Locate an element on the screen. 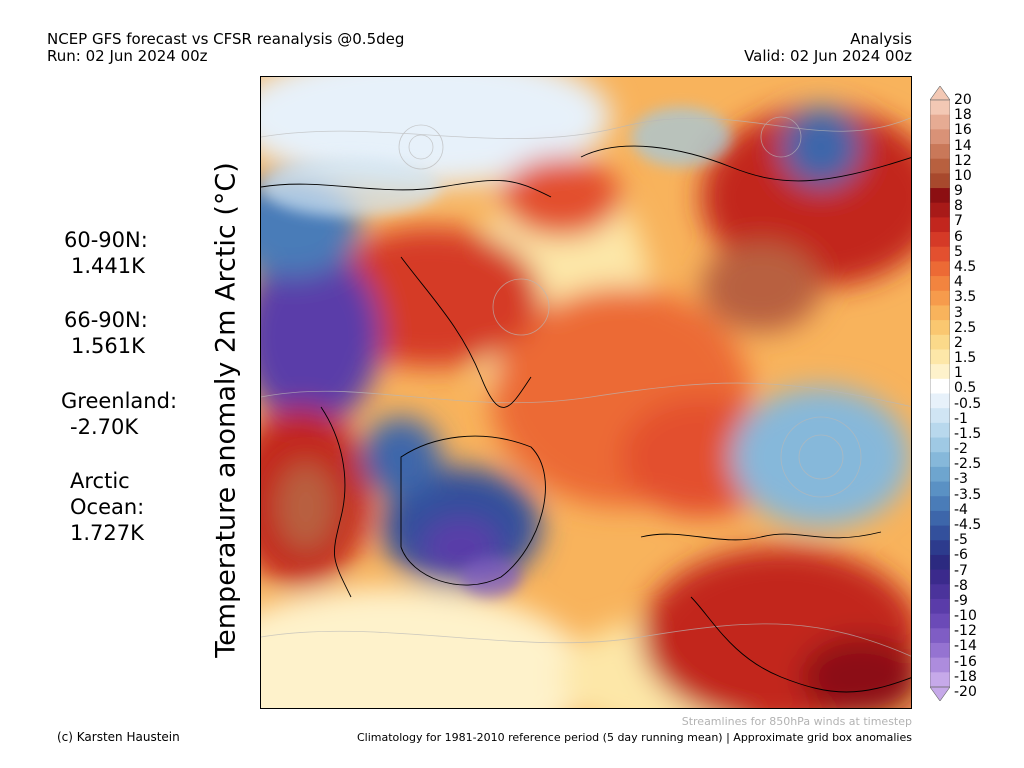 Image resolution: width=1024 pixels, height=768 pixels. colorbar-tick-label: -7 is located at coordinates (961, 570).